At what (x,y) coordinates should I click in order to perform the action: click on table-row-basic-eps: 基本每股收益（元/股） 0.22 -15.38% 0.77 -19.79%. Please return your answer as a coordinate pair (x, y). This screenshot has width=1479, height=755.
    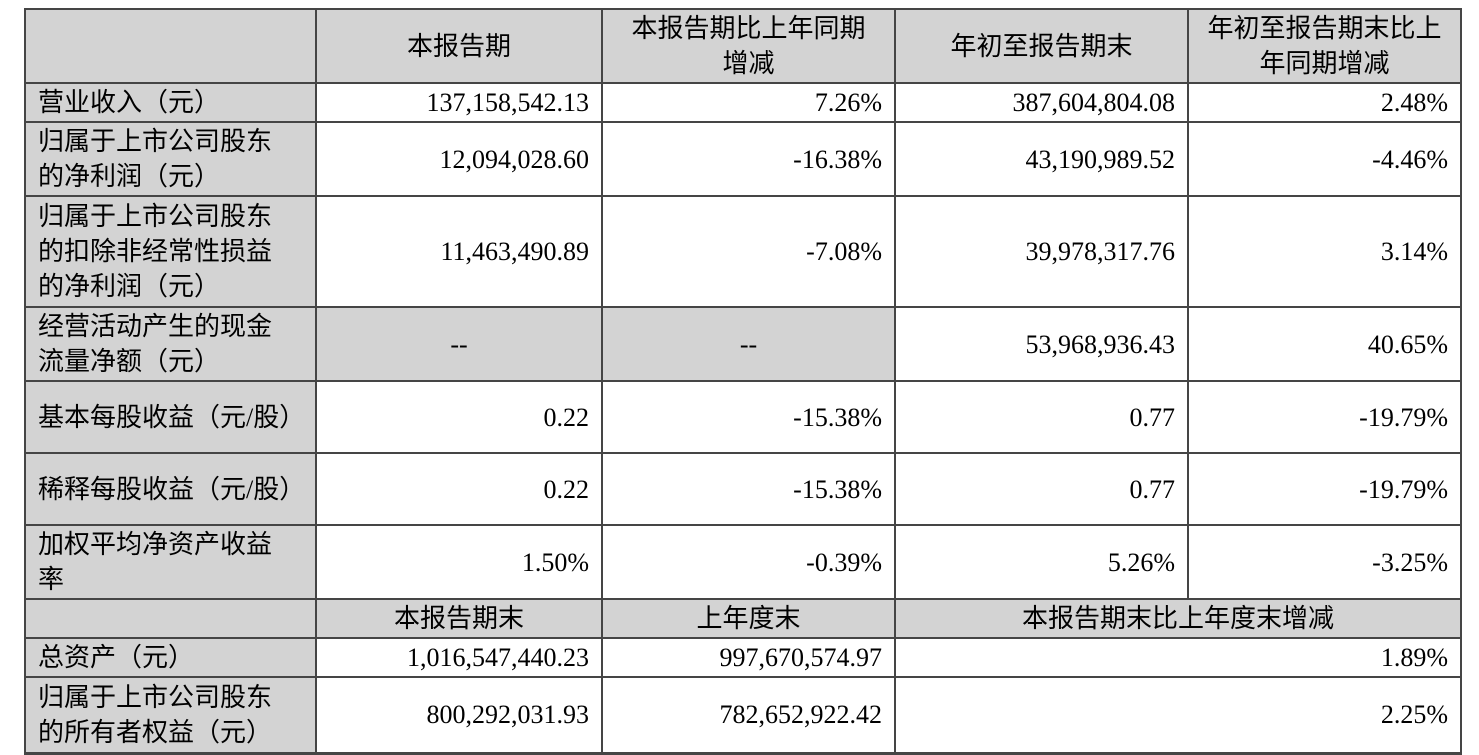
    Looking at the image, I should click on (743, 417).